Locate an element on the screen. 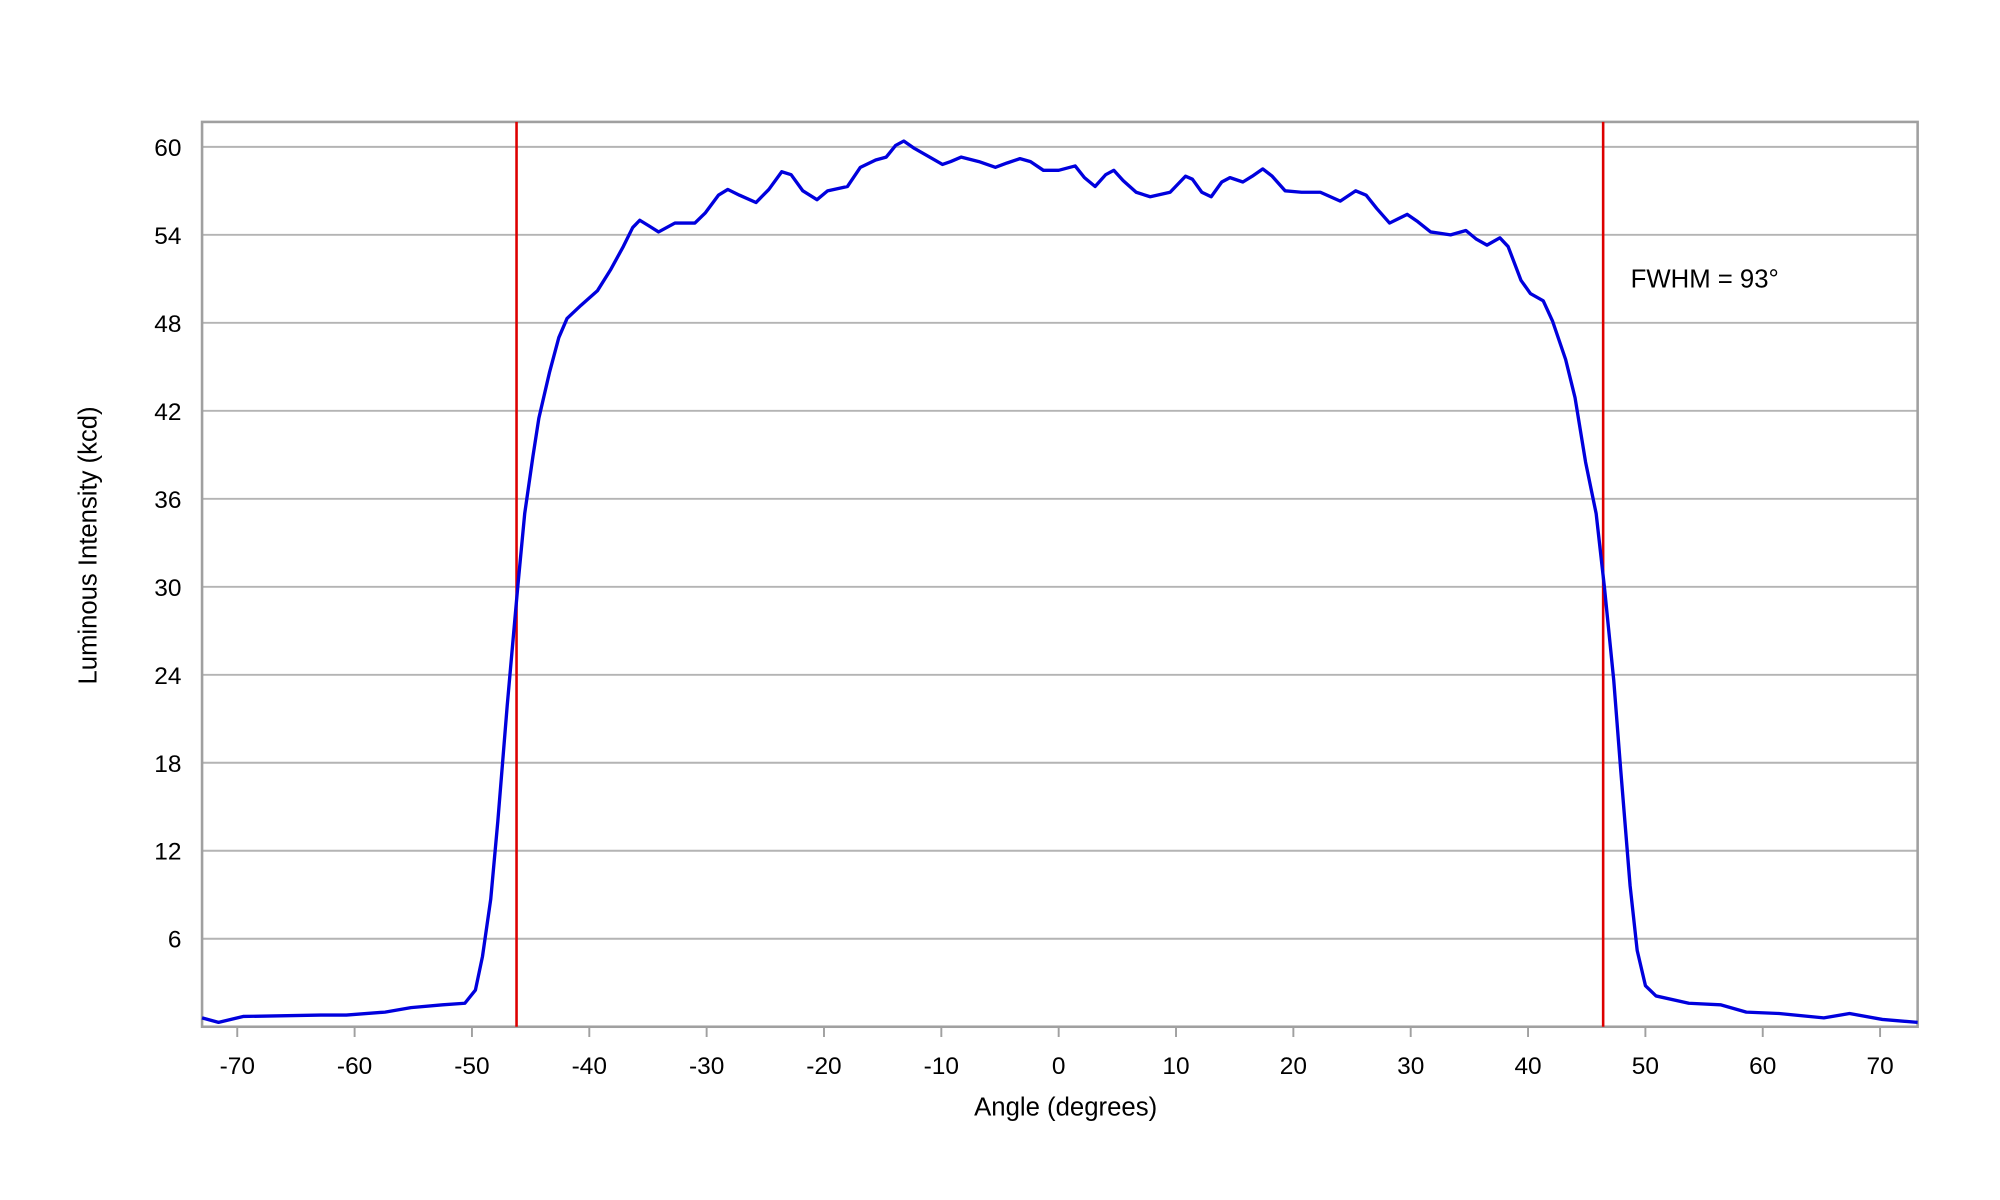 This screenshot has width=2000, height=1200. x-tick-label: -60 is located at coordinates (354, 1066).